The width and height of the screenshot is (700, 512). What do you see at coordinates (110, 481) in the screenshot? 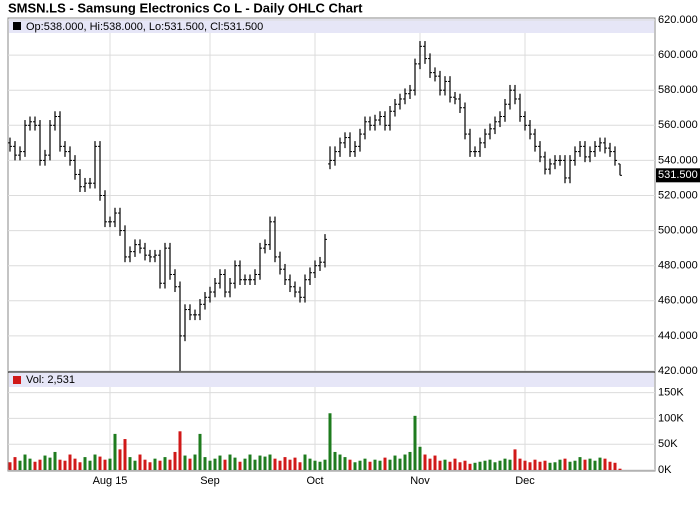
I see `x-tick-label: Aug 15` at bounding box center [110, 481].